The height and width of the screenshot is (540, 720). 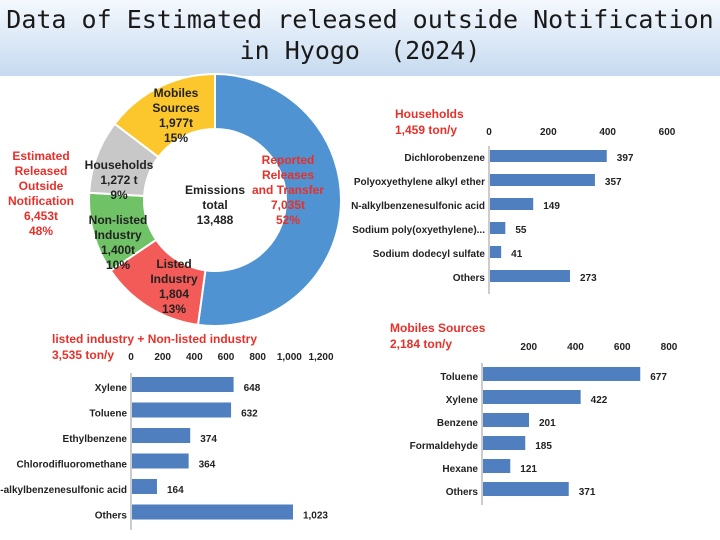 I want to click on bar-chart-3-category-3: Benzene, so click(x=458, y=423).